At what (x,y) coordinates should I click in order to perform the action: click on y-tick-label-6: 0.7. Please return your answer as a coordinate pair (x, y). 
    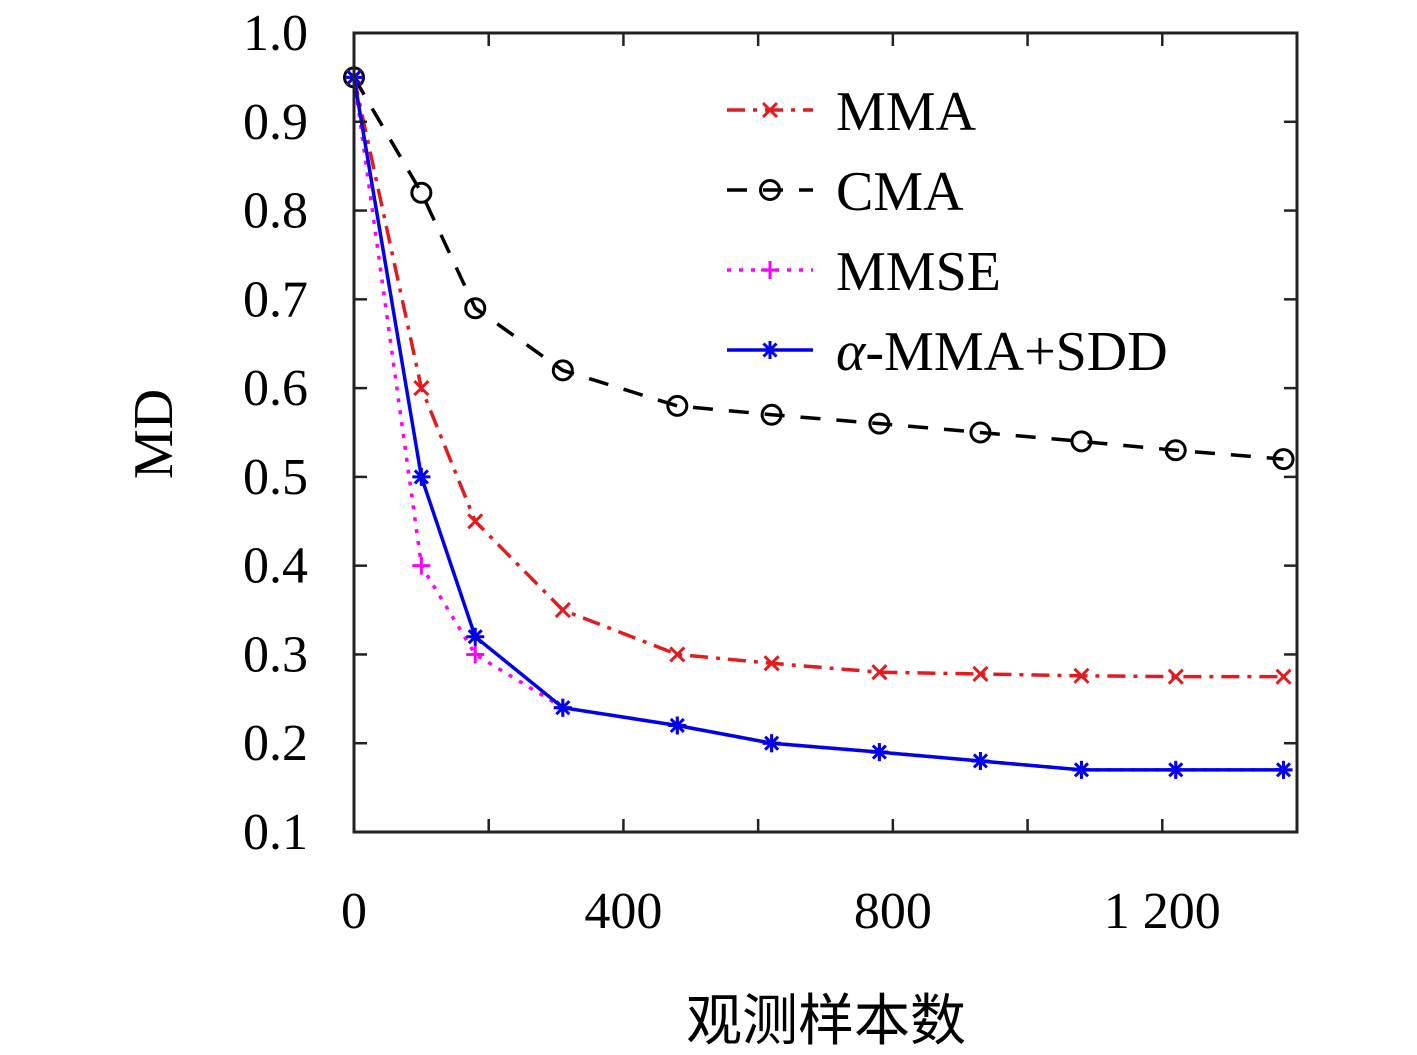
    Looking at the image, I should click on (275, 299).